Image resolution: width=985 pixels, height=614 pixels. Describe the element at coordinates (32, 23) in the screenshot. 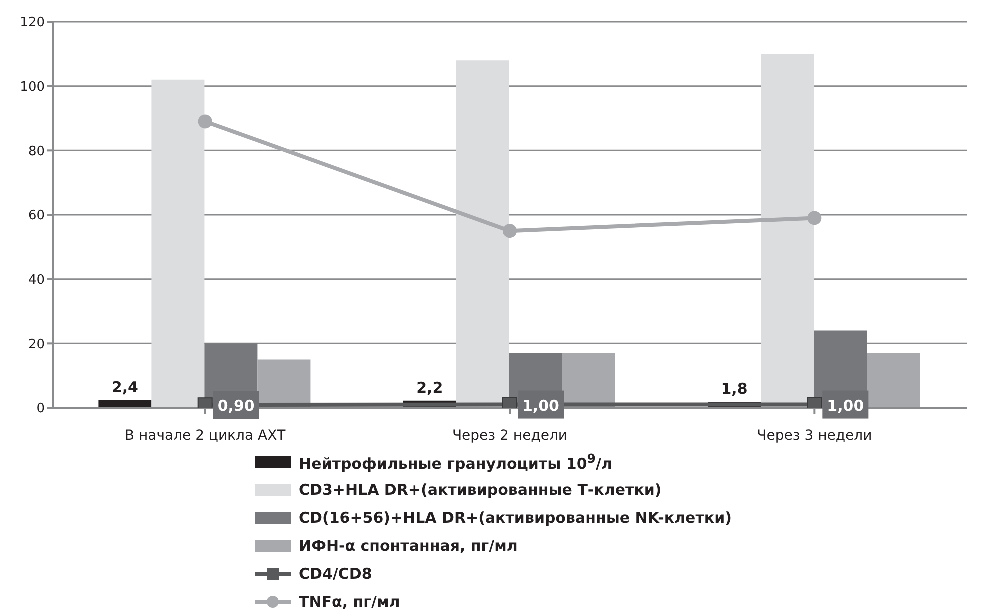

I see `y-tick-label: 120` at that location.